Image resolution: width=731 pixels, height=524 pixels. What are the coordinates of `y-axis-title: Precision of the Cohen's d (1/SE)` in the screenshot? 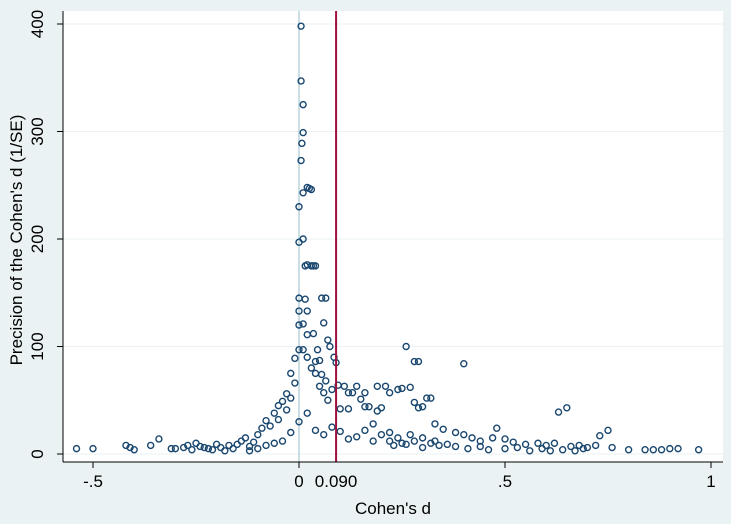 It's located at (16, 240).